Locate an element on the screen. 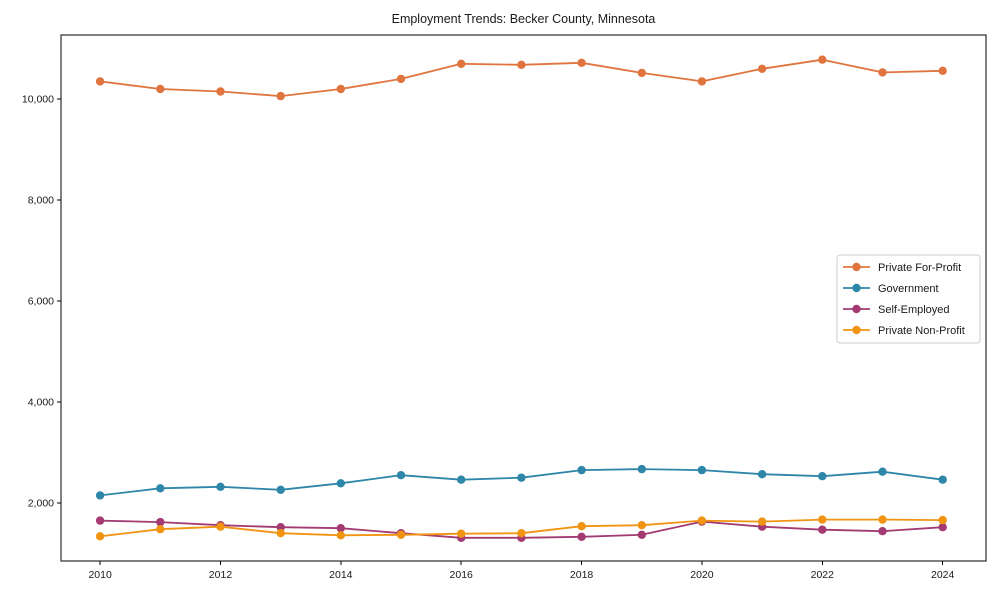 The image size is (1000, 600). x-tick-label: 2014 is located at coordinates (341, 575).